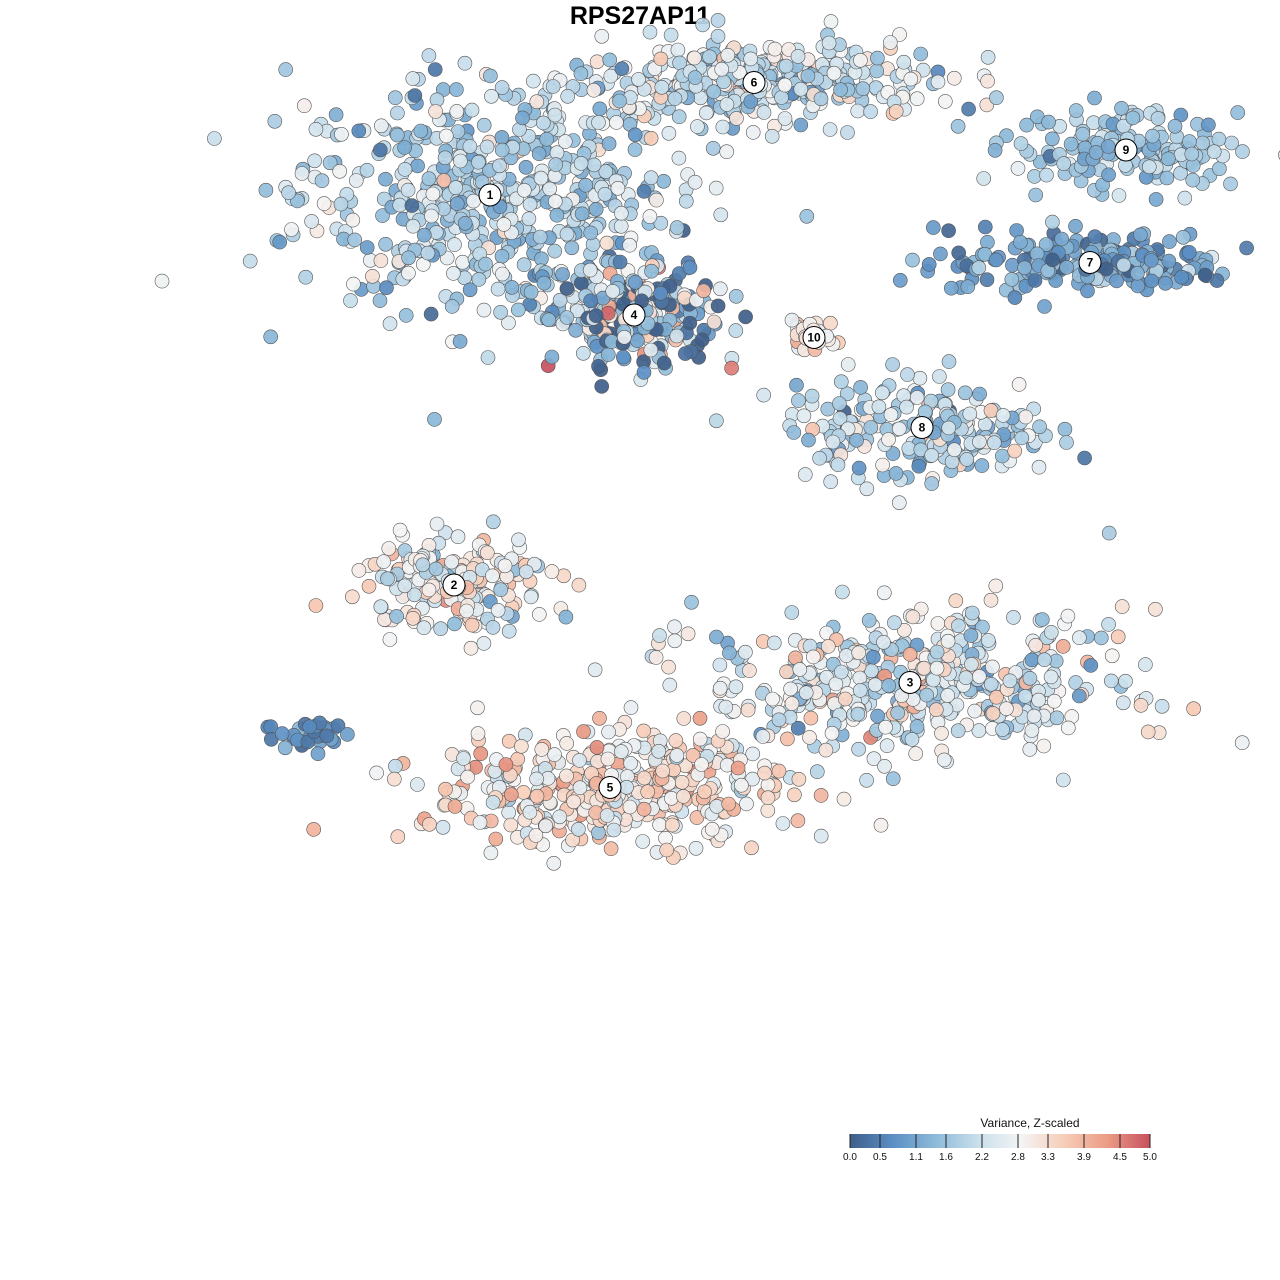 The width and height of the screenshot is (1280, 1280). I want to click on legend-tick-label: 4.5, so click(1120, 1157).